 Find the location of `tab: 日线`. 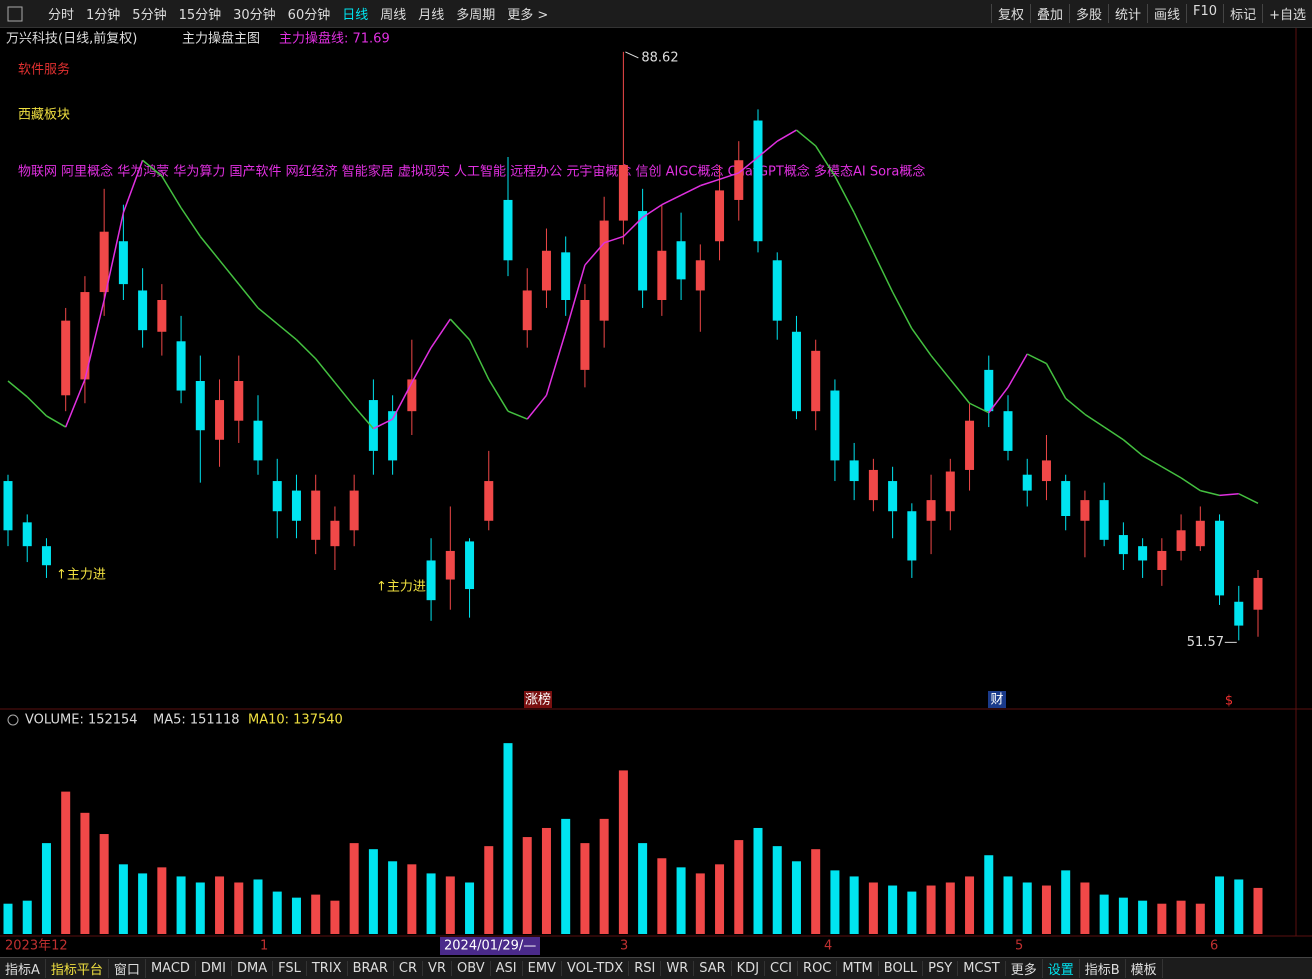

tab: 日线 is located at coordinates (355, 15).